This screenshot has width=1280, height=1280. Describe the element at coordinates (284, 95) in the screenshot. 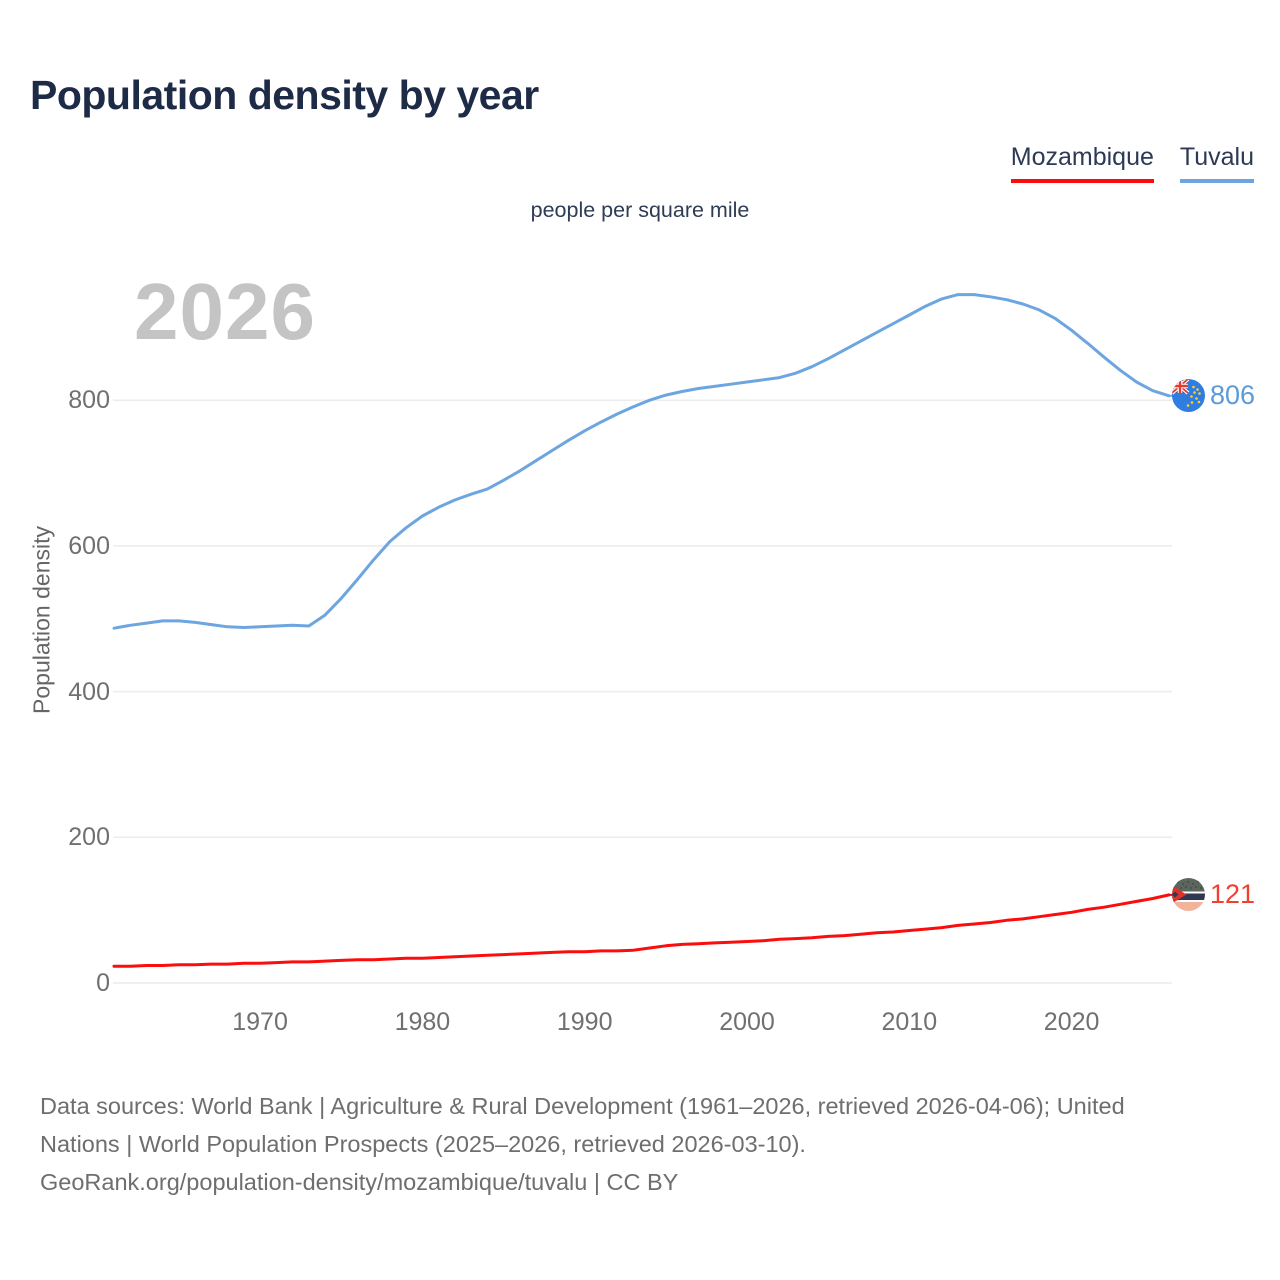

I see `page-title: Population density by year` at that location.